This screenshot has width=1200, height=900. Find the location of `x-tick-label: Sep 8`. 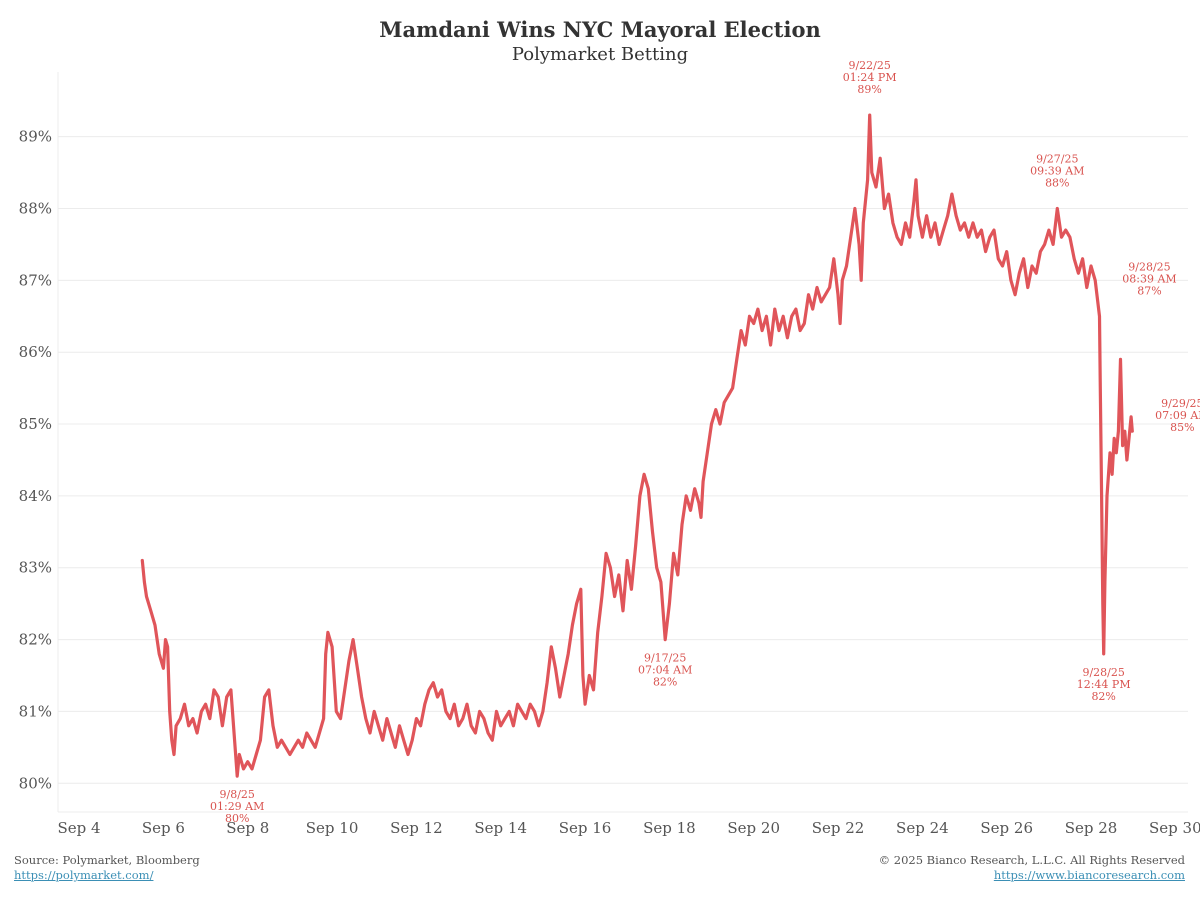

x-tick-label: Sep 8 is located at coordinates (247, 828).